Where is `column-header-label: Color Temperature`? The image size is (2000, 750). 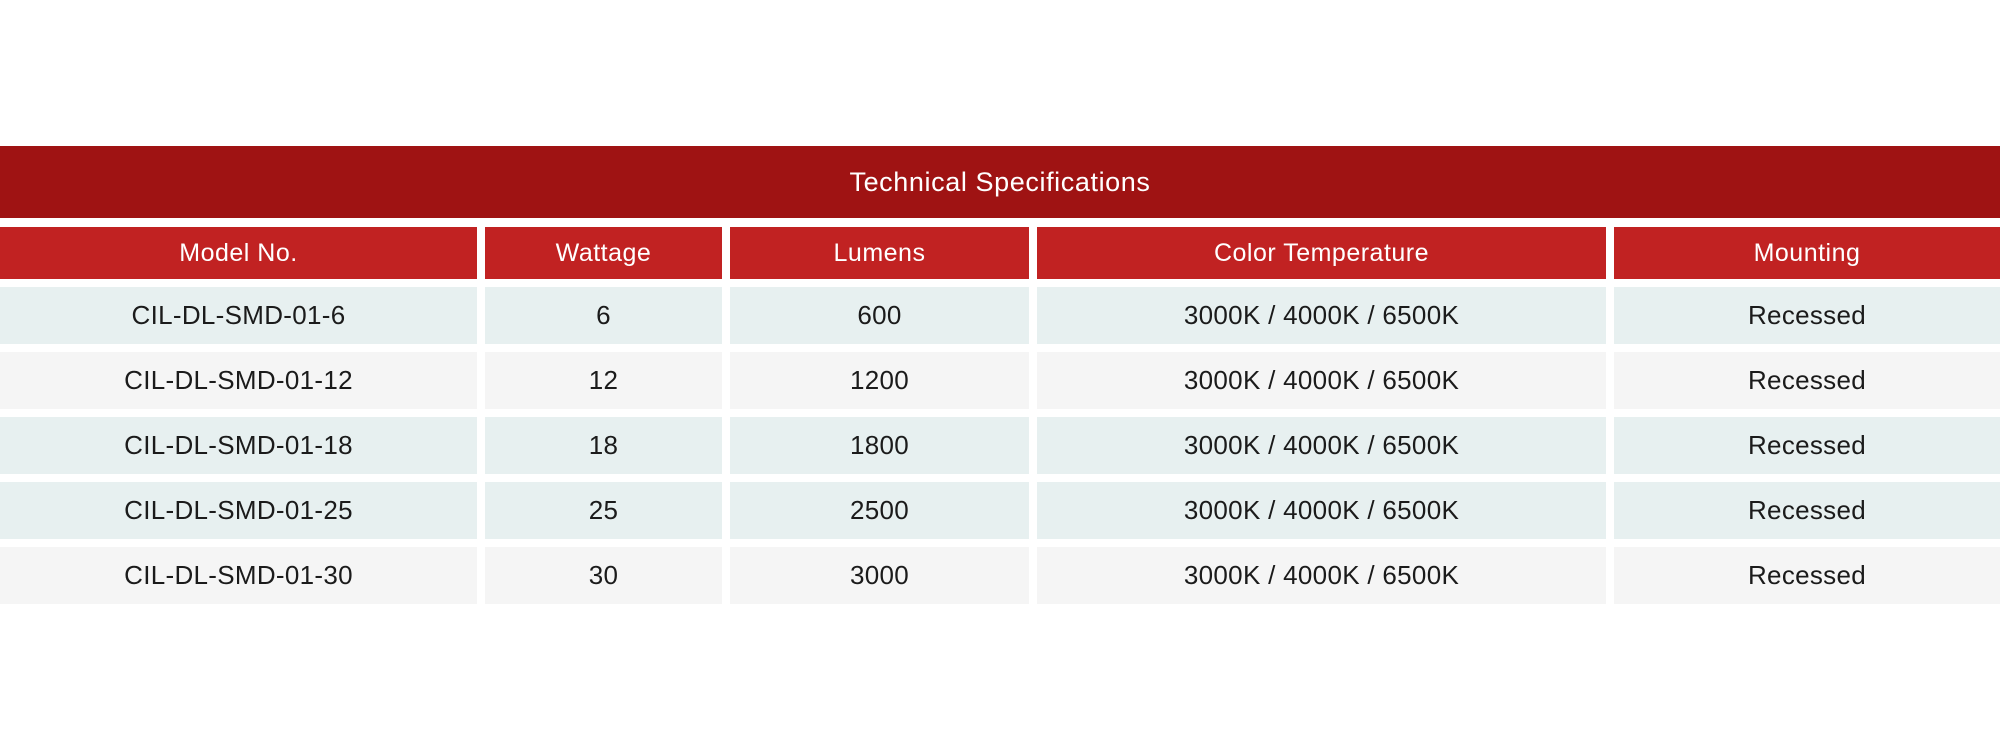
column-header-label: Color Temperature is located at coordinates (1321, 252).